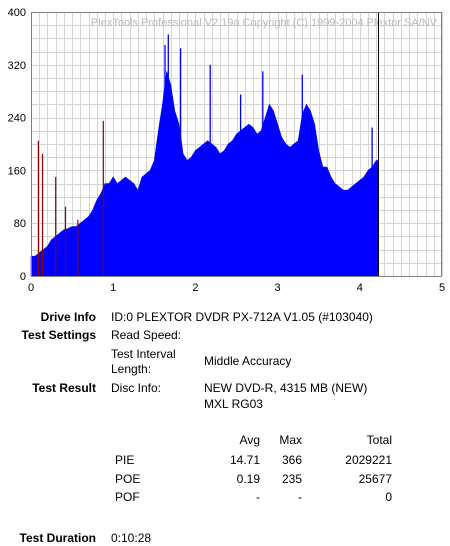 This screenshot has height=546, width=450. I want to click on disc-info-value-2: MXL RG03, so click(233, 404).